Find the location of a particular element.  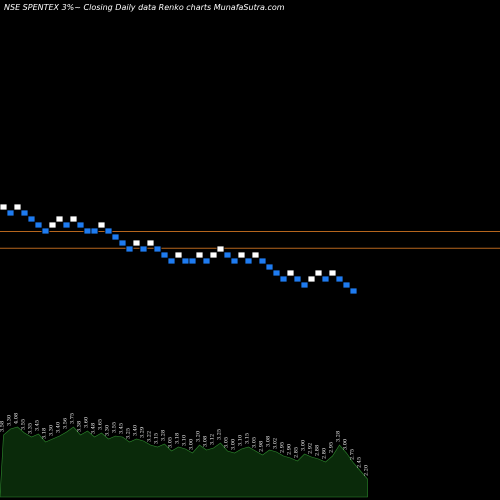

volume-label: 2.80 is located at coordinates (325, 453).